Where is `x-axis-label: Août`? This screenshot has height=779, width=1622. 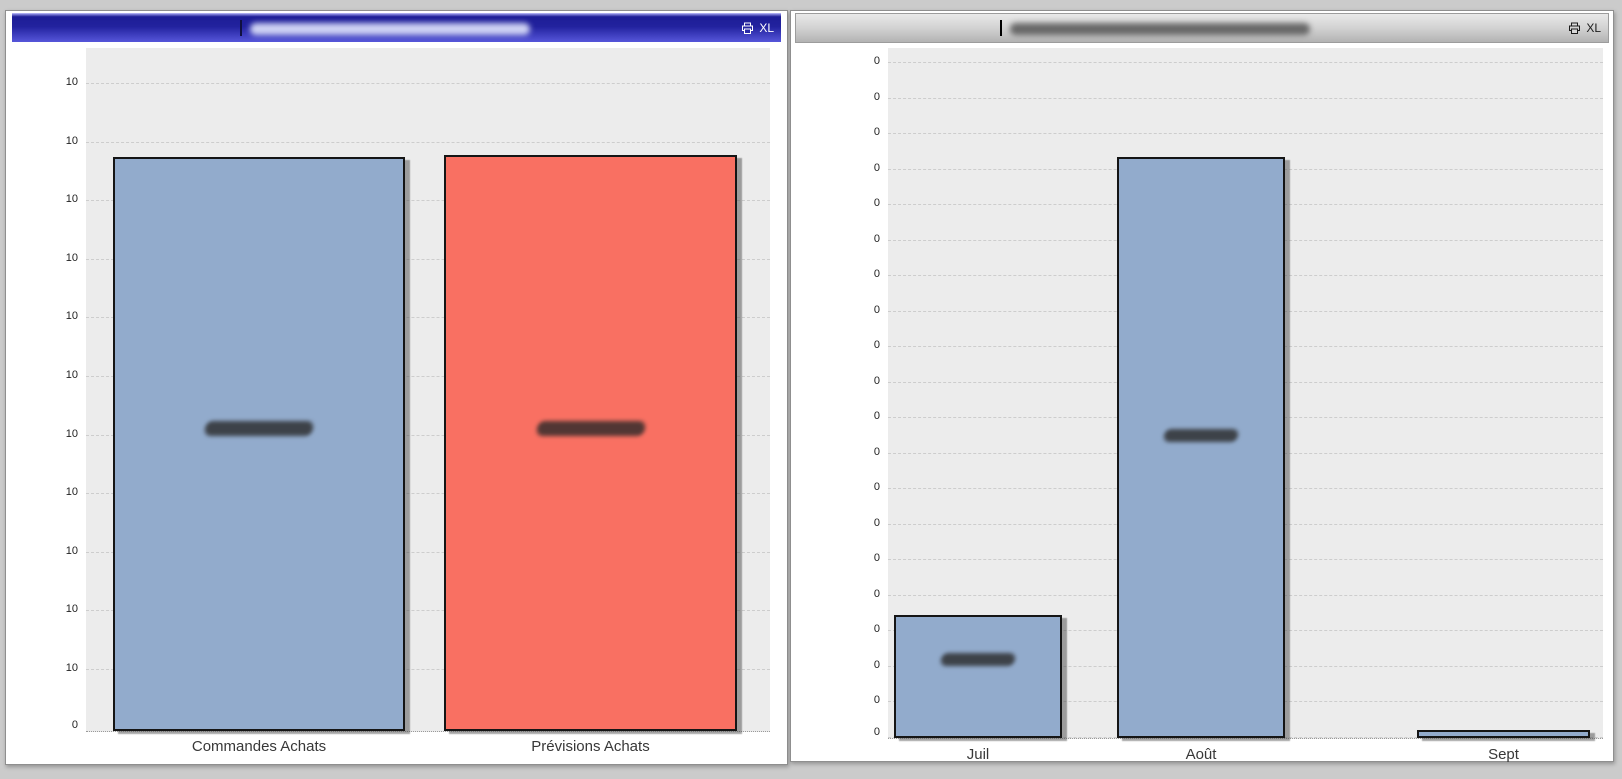 x-axis-label: Août is located at coordinates (1201, 754).